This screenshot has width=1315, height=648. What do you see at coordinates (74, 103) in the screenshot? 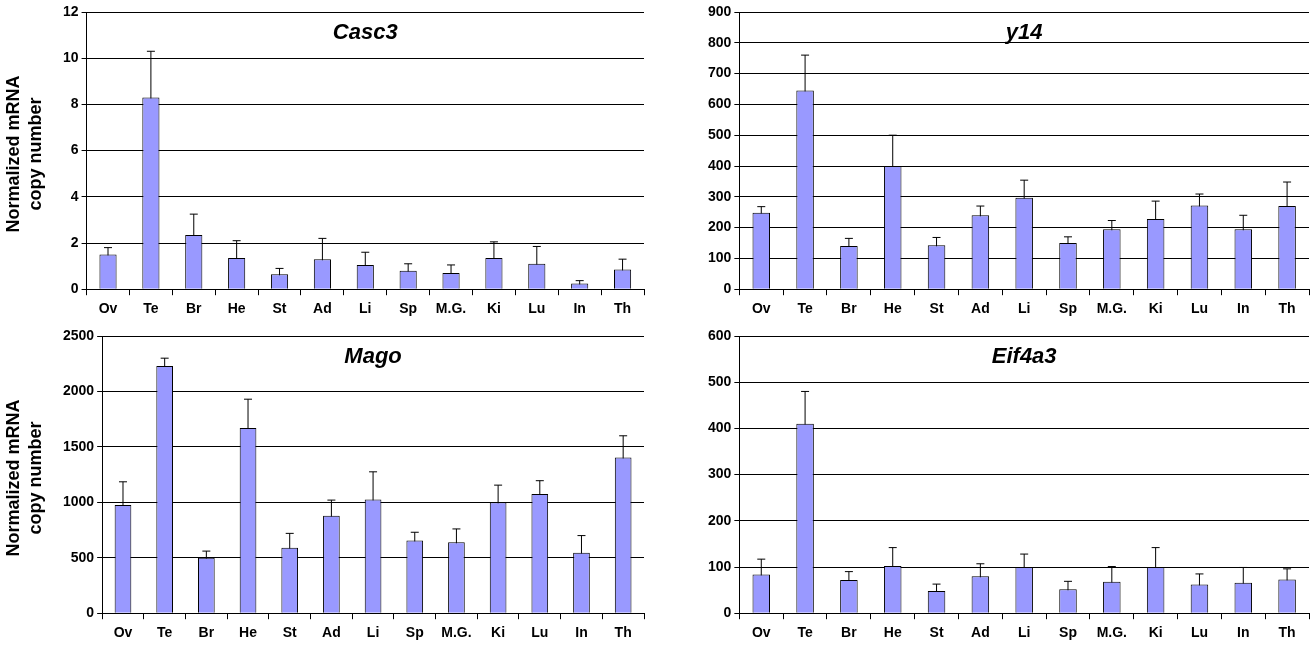
I see `y-tick-label: 8` at bounding box center [74, 103].